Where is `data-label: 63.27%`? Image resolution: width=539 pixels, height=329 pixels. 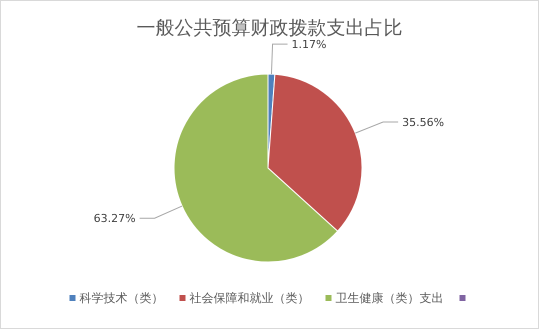
data-label: 63.27% is located at coordinates (115, 219).